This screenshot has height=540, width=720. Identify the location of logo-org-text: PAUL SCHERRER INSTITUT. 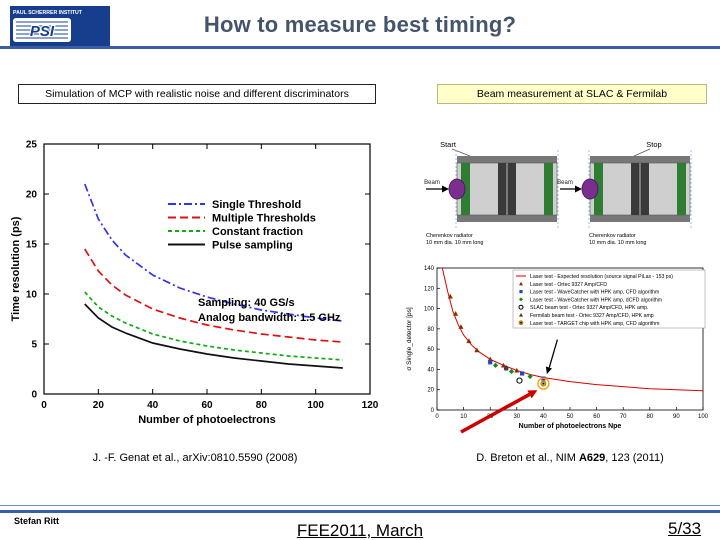
(48, 13).